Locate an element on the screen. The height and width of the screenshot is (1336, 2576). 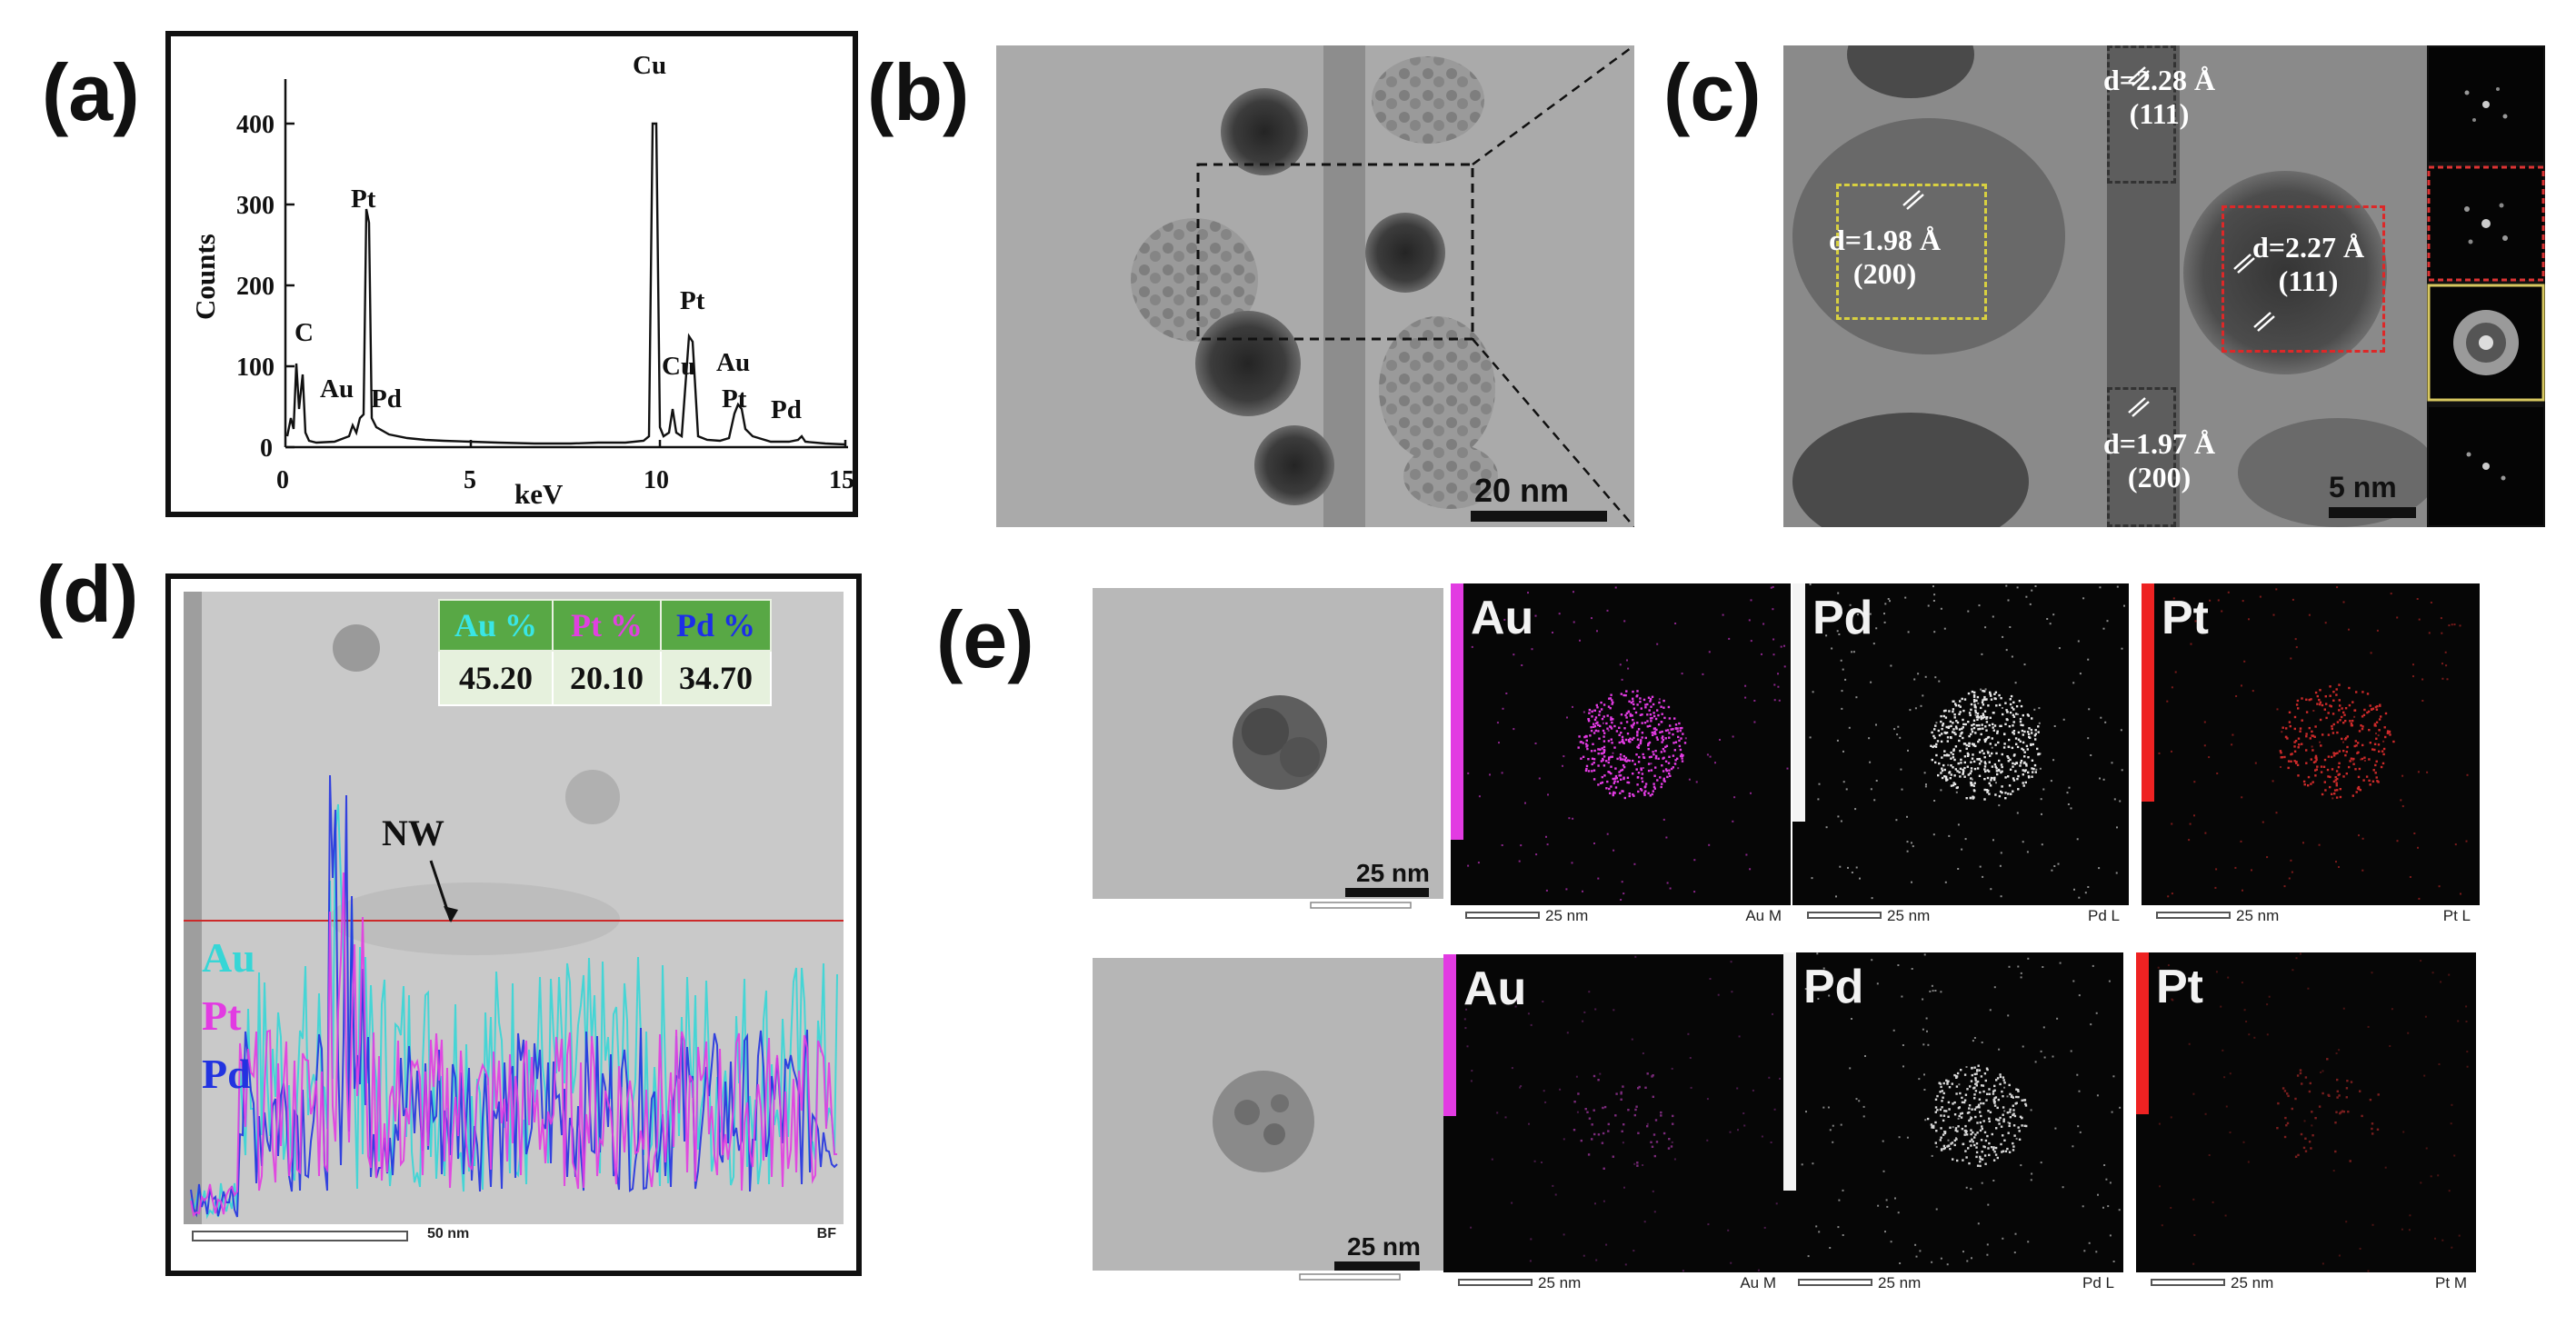
bf-scale-label-row-2: 25 nm is located at coordinates (1384, 1247).